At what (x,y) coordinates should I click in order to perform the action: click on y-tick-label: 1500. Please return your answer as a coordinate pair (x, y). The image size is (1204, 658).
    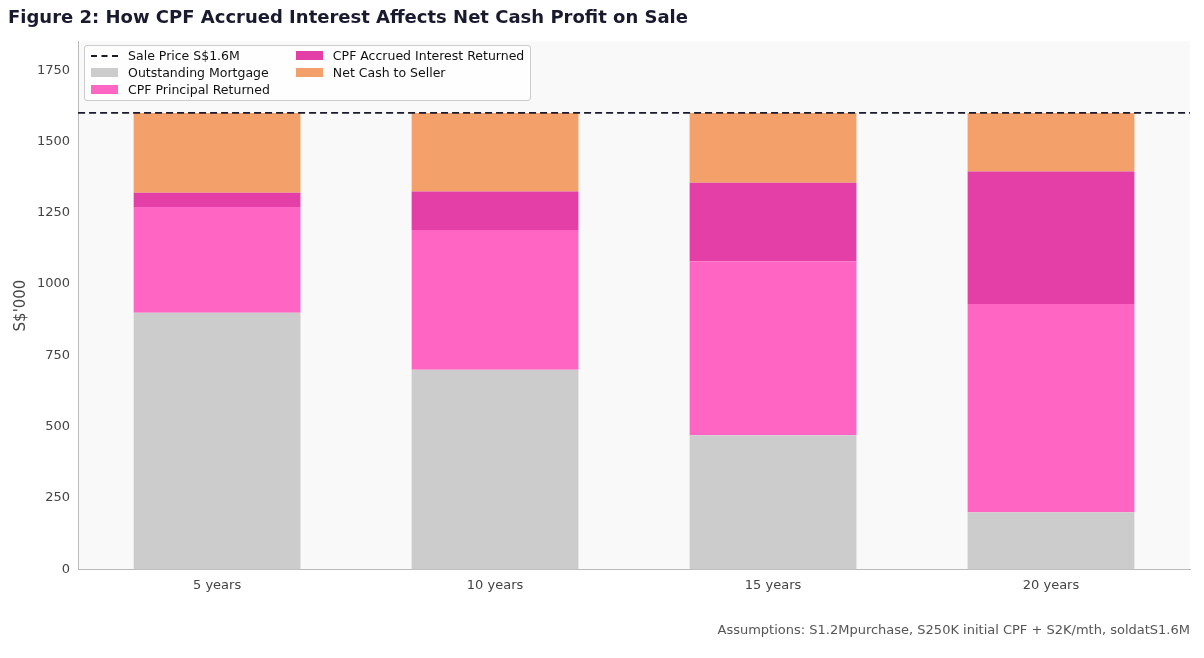
    Looking at the image, I should click on (53, 140).